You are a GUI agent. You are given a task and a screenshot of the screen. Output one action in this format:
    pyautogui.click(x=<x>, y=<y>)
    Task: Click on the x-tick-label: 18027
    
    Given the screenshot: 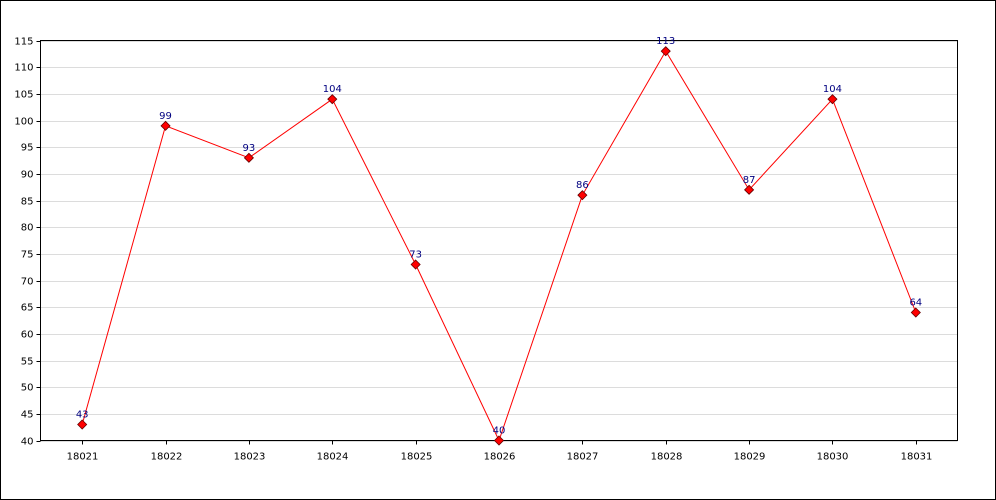 What is the action you would take?
    pyautogui.click(x=583, y=457)
    